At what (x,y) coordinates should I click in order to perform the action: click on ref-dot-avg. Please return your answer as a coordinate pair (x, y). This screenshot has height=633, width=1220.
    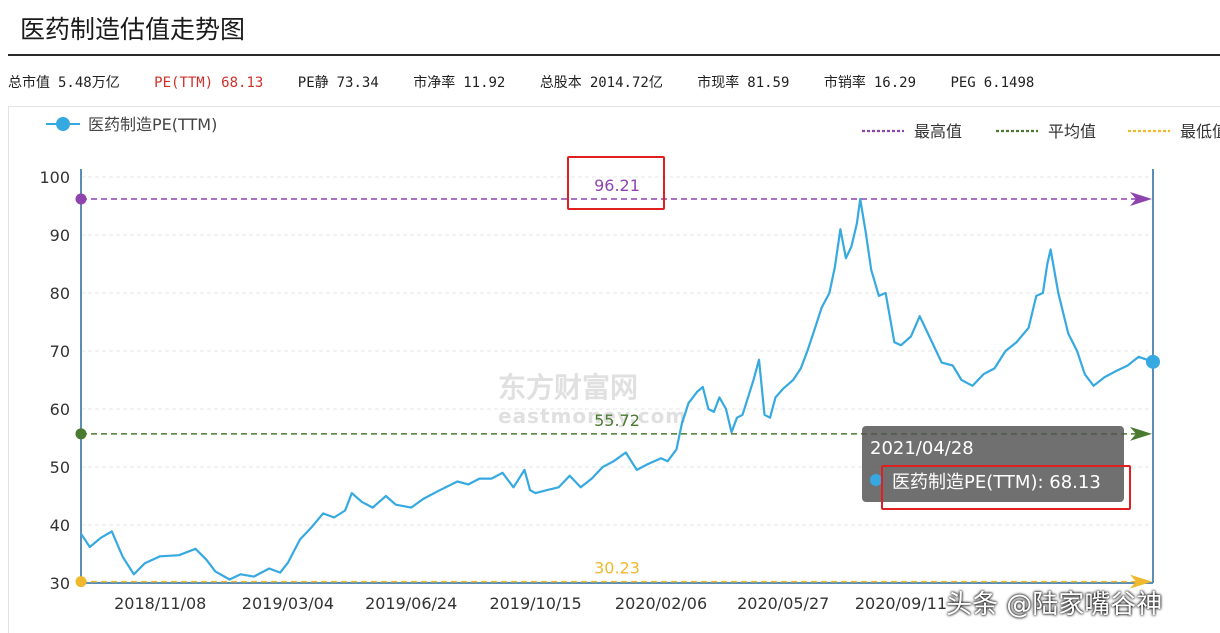
    Looking at the image, I should click on (81, 434).